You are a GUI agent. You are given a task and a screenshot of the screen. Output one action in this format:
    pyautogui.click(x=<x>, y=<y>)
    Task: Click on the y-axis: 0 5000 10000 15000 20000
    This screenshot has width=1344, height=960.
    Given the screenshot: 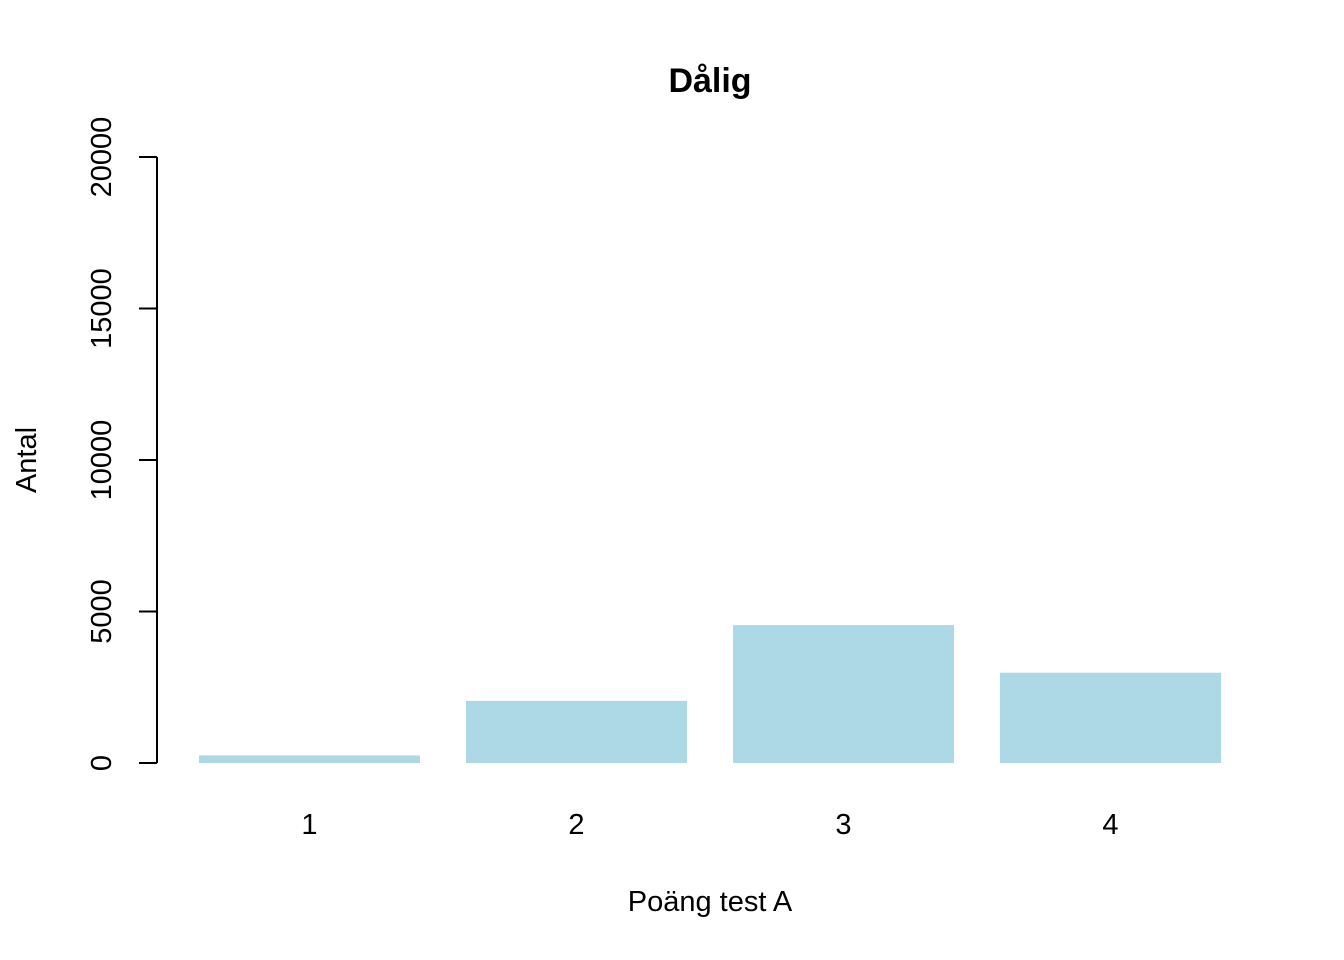 What is the action you would take?
    pyautogui.click(x=122, y=444)
    